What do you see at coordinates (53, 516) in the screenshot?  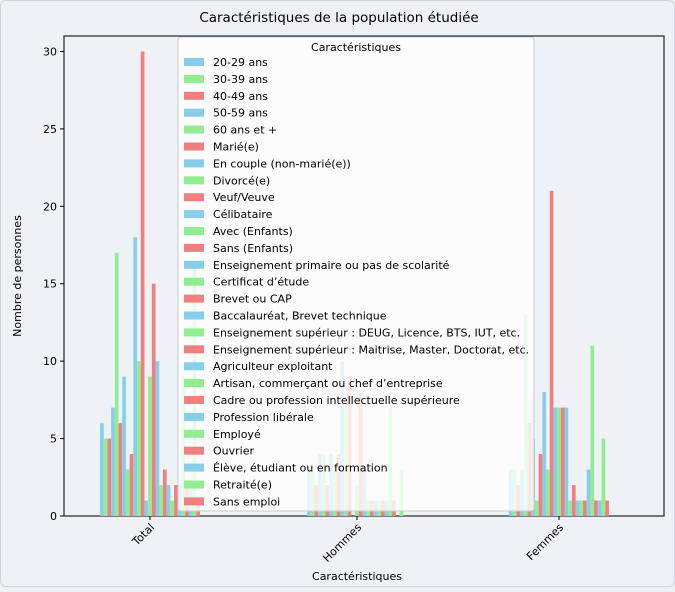 I see `y-tick-label: 0` at bounding box center [53, 516].